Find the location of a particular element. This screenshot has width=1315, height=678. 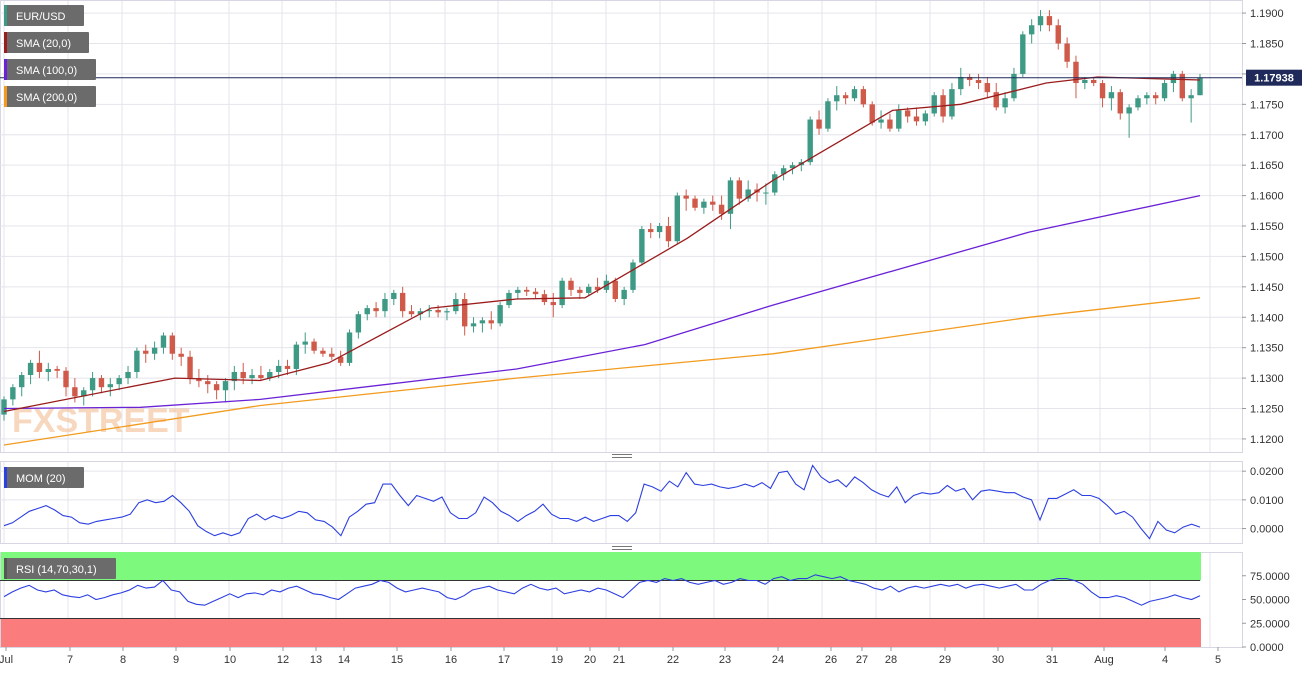

x-tick-label: 15 is located at coordinates (397, 660).